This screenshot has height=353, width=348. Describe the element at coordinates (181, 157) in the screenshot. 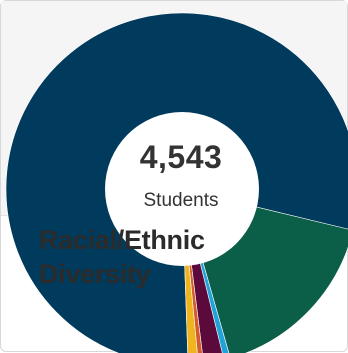

I see `total-students-value: 4,543` at that location.